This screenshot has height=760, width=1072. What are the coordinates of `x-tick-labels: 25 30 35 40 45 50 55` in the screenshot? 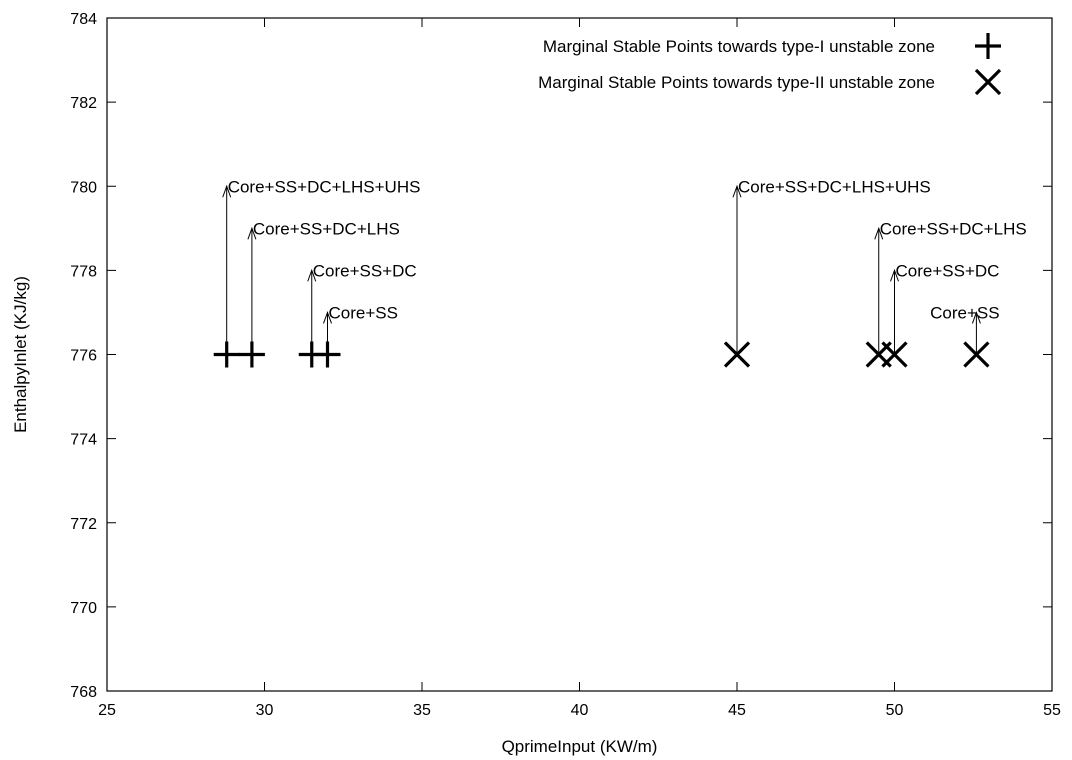 It's located at (579, 710).